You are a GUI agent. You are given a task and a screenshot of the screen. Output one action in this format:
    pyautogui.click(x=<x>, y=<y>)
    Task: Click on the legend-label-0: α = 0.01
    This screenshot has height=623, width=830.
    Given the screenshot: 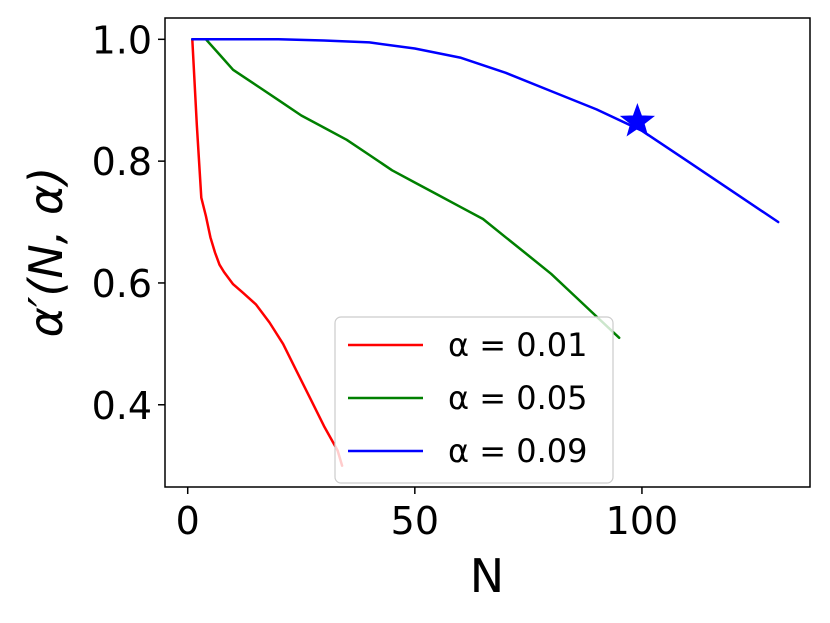 What is the action you would take?
    pyautogui.click(x=518, y=345)
    